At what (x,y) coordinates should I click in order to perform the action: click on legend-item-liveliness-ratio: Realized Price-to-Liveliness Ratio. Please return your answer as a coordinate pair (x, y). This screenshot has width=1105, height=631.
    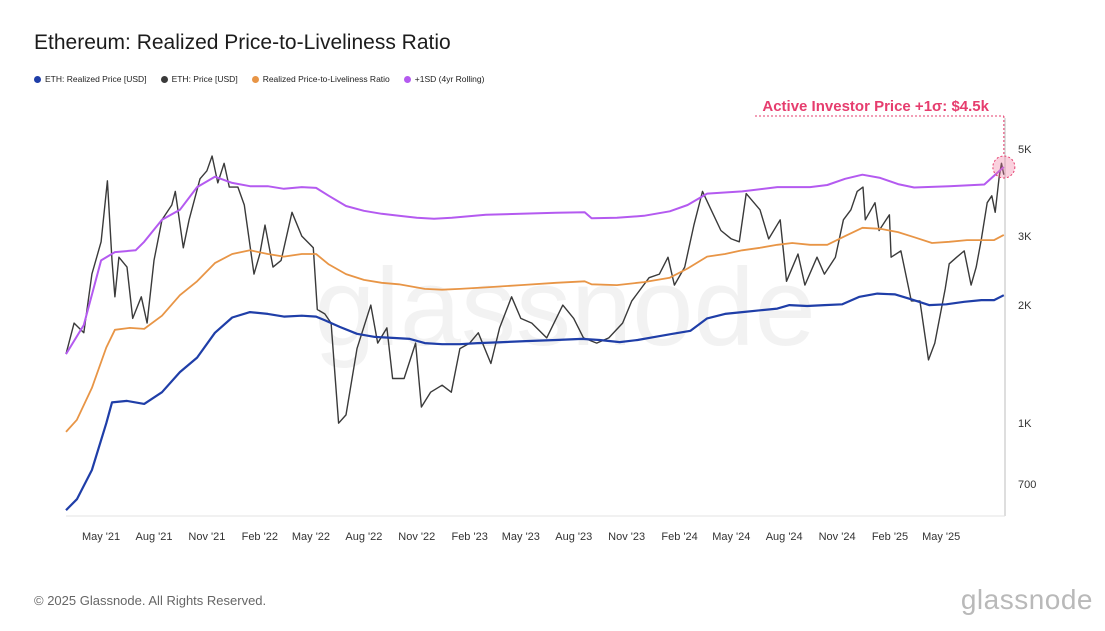
    Looking at the image, I should click on (320, 79).